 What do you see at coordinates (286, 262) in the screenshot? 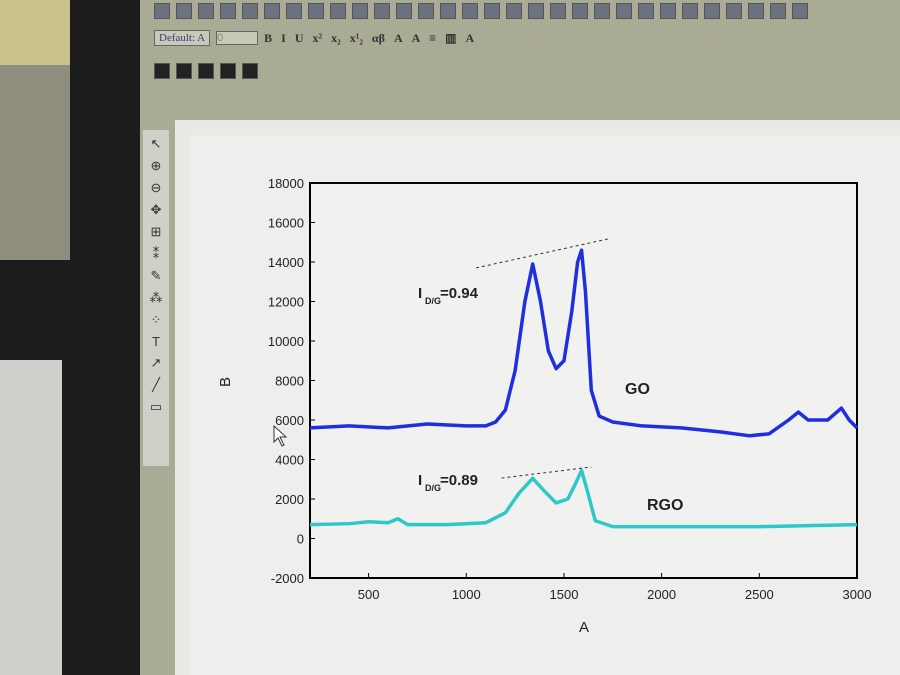
I see `y-tick-label: 14000` at bounding box center [286, 262].